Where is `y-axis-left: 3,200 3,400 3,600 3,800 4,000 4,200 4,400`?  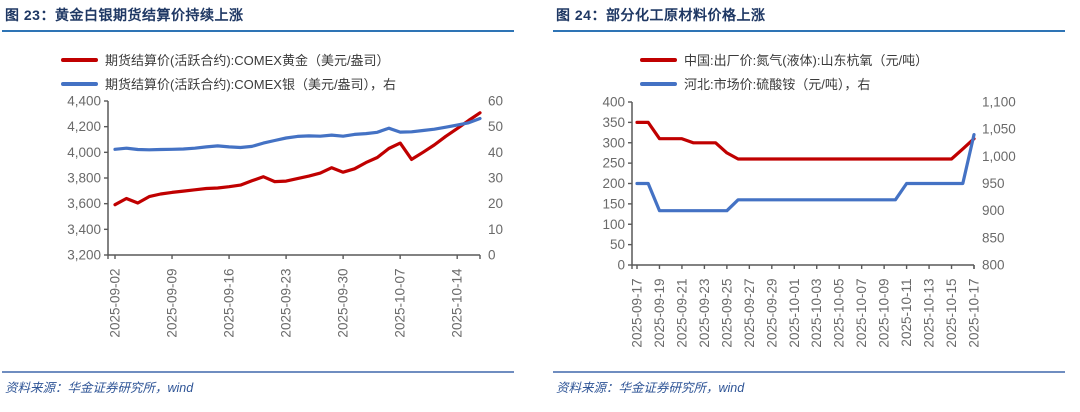 y-axis-left: 3,200 3,400 3,600 3,800 4,000 4,200 4,400 is located at coordinates (87, 179).